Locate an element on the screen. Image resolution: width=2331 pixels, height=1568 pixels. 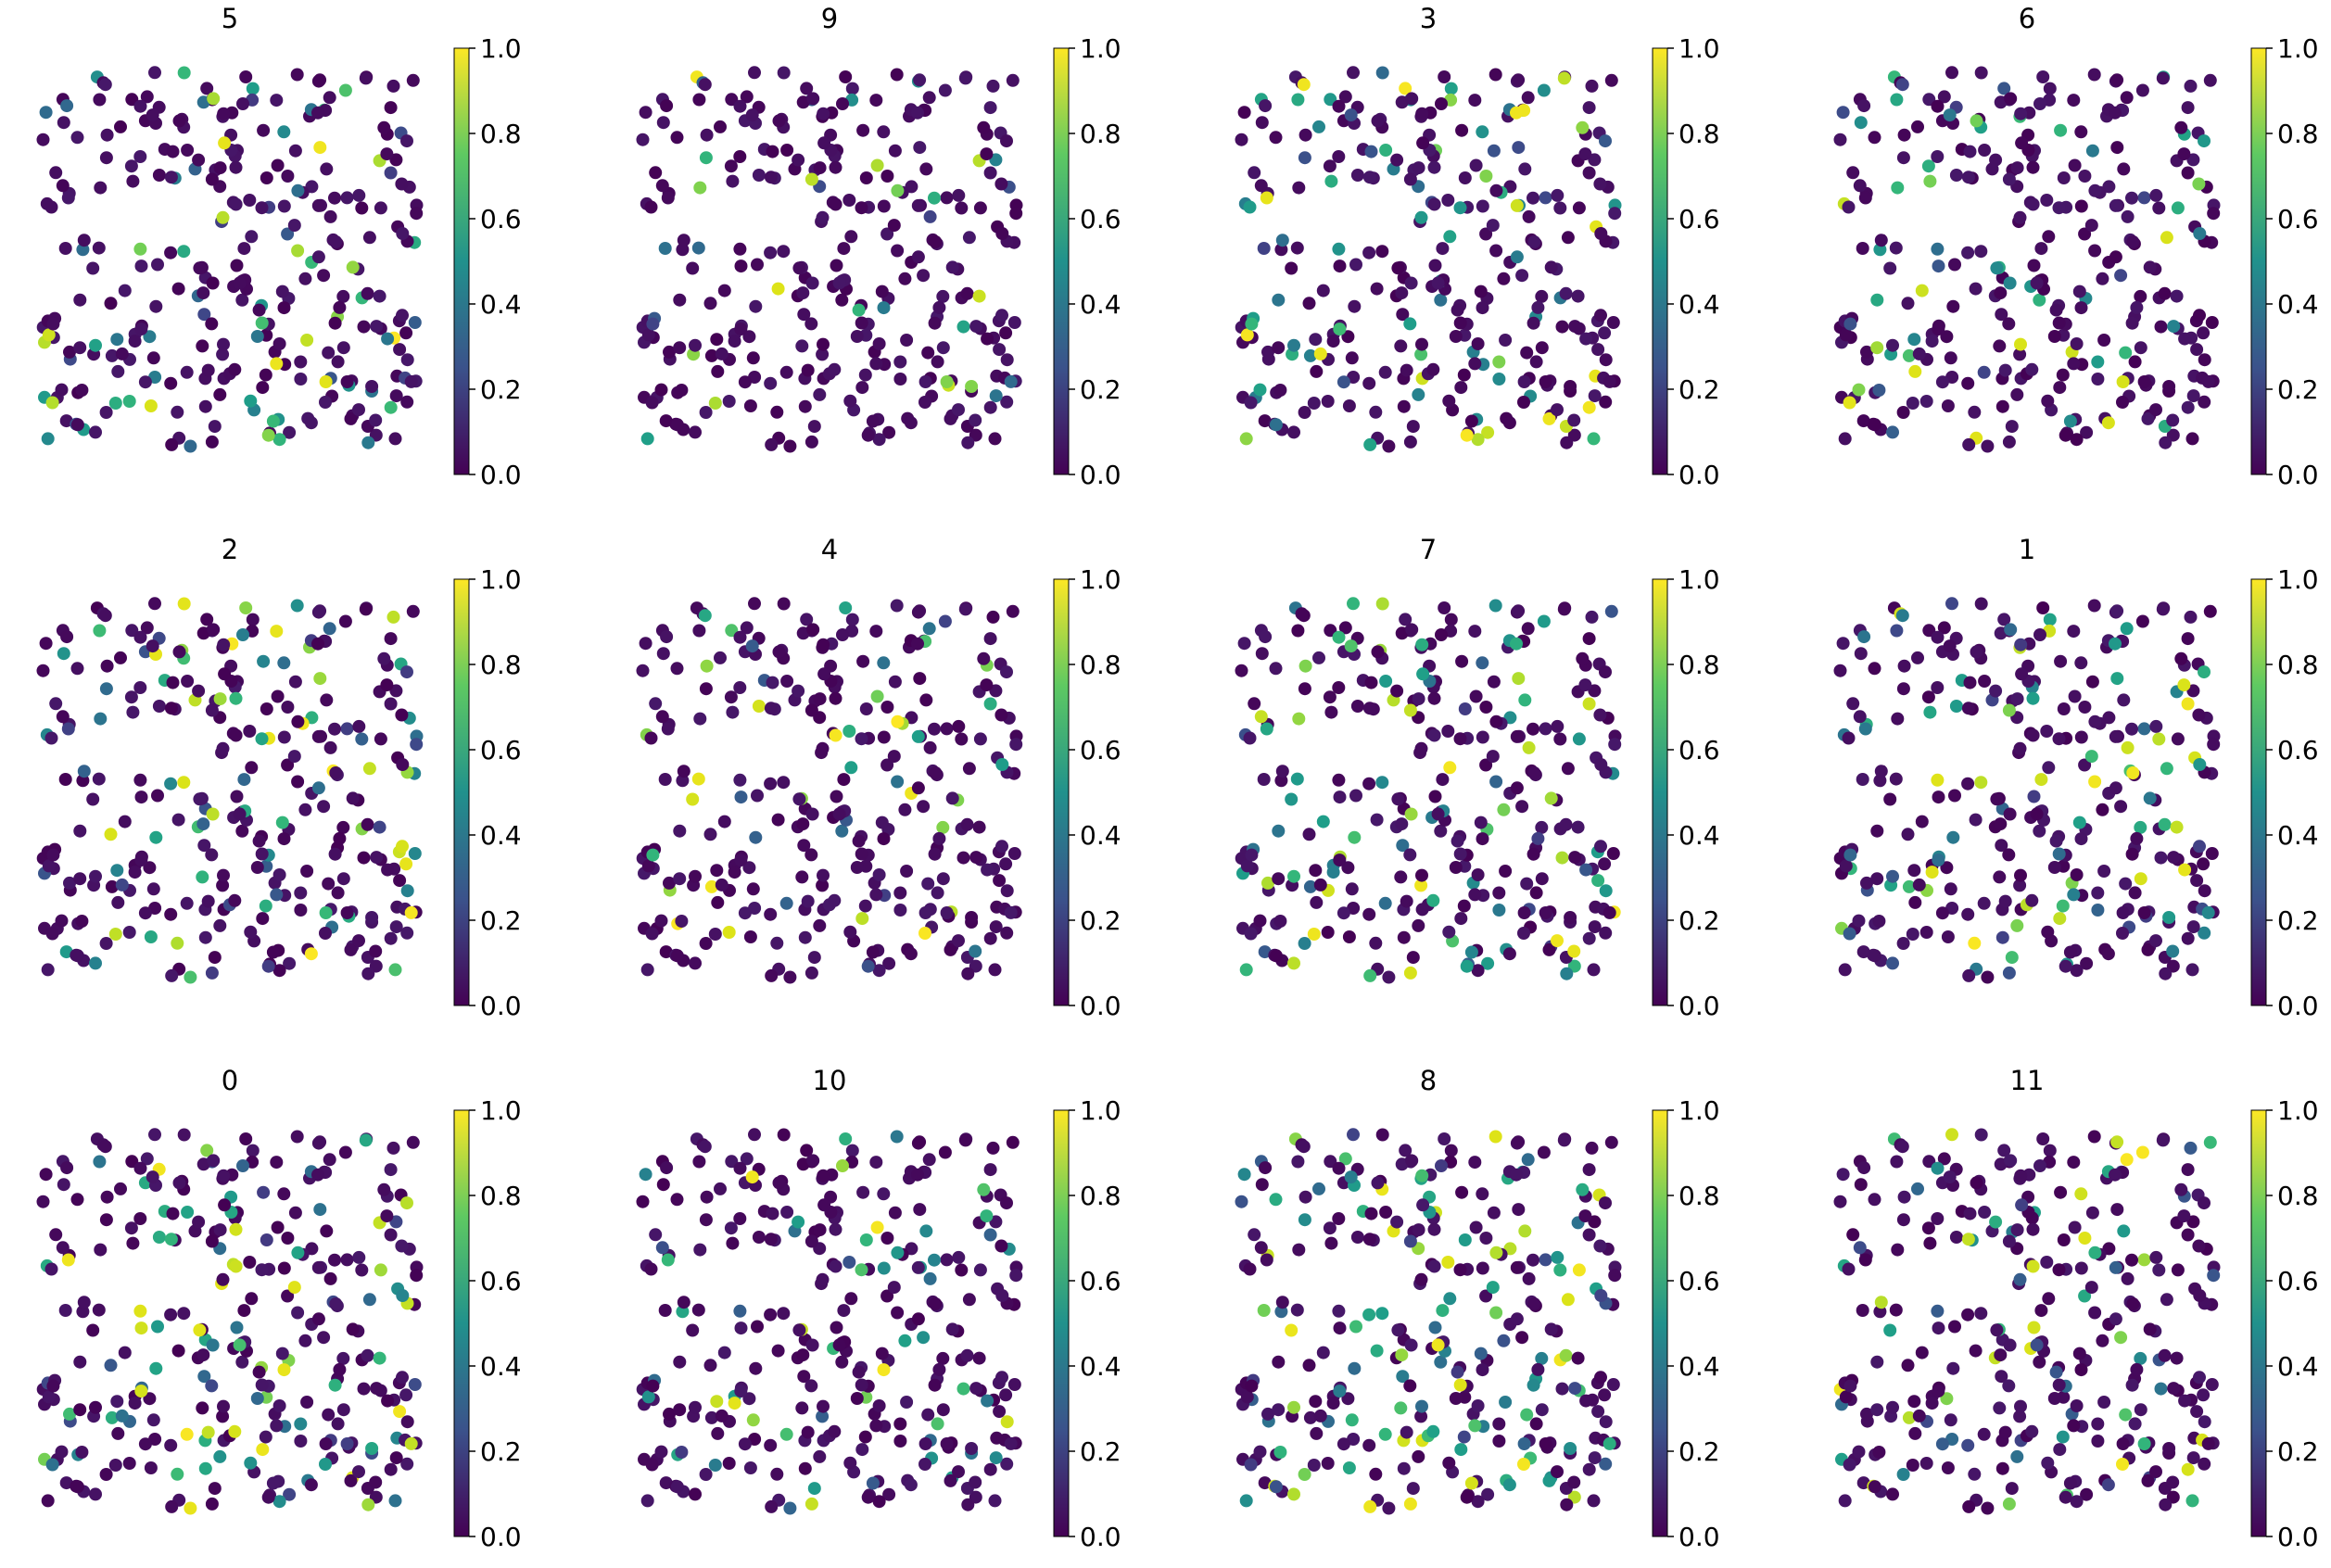
colorbar-tick-label: 0.0 is located at coordinates (2298, 1537).